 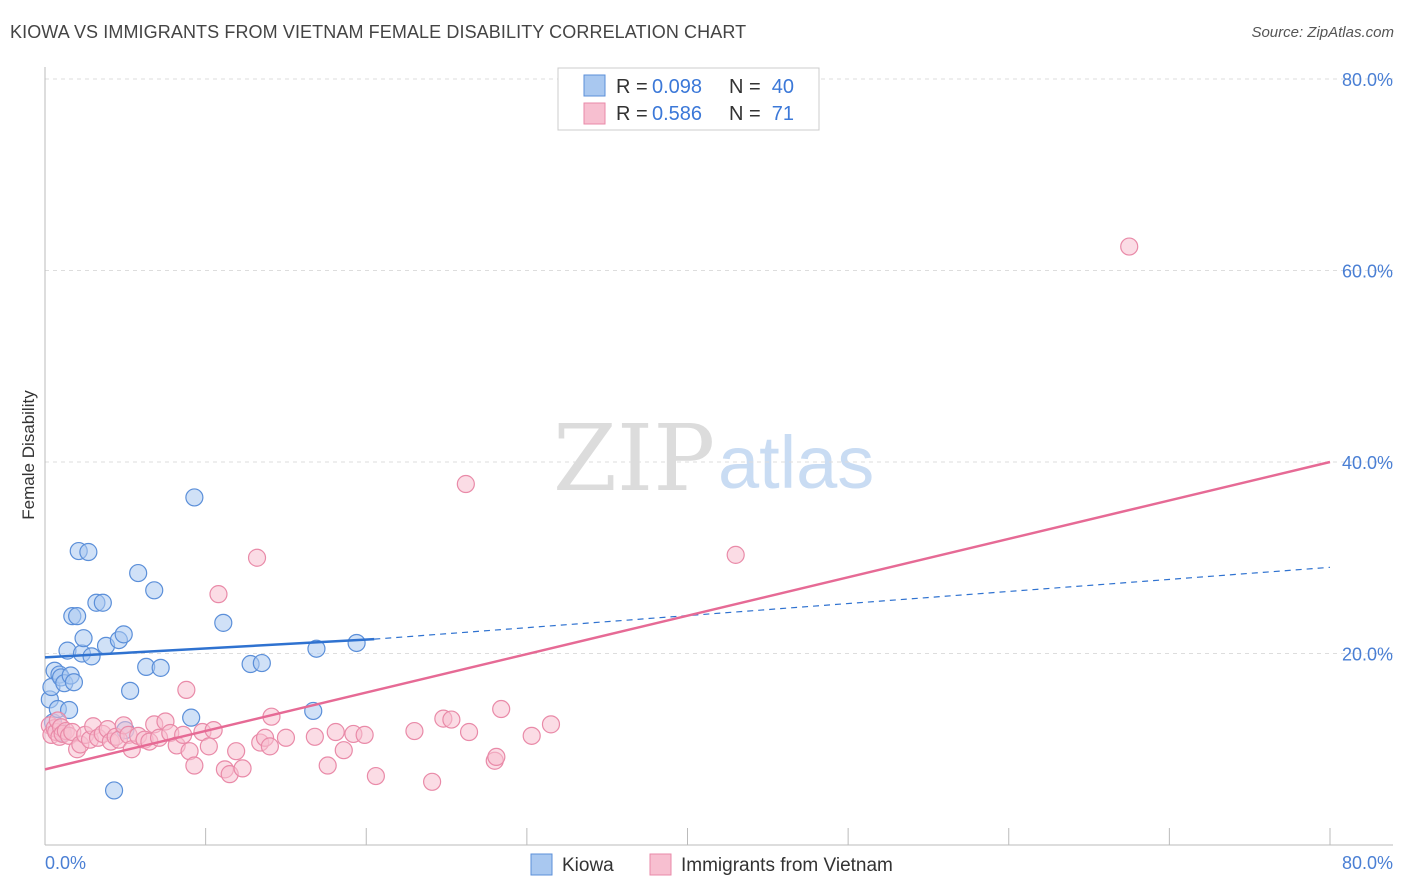 I want to click on legend-swatch-vietnam, so click(x=594, y=113).